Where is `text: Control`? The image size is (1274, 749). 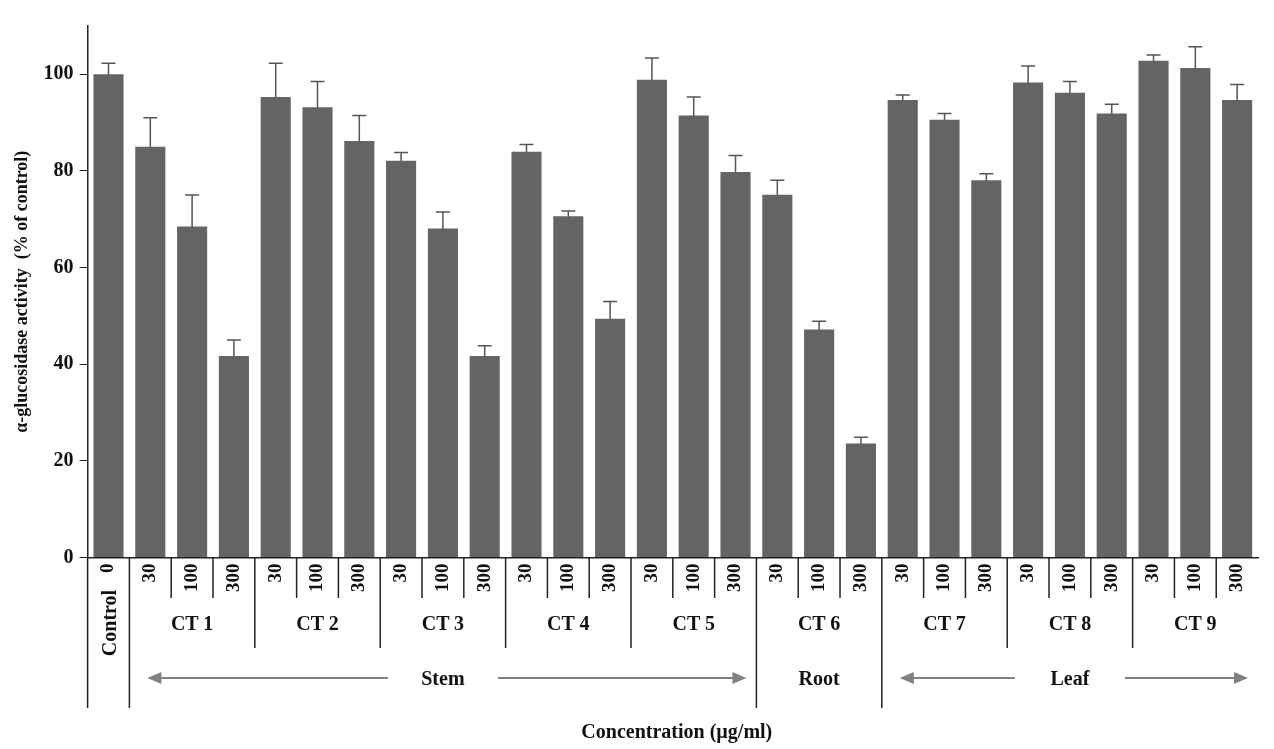 text: Control is located at coordinates (108, 623).